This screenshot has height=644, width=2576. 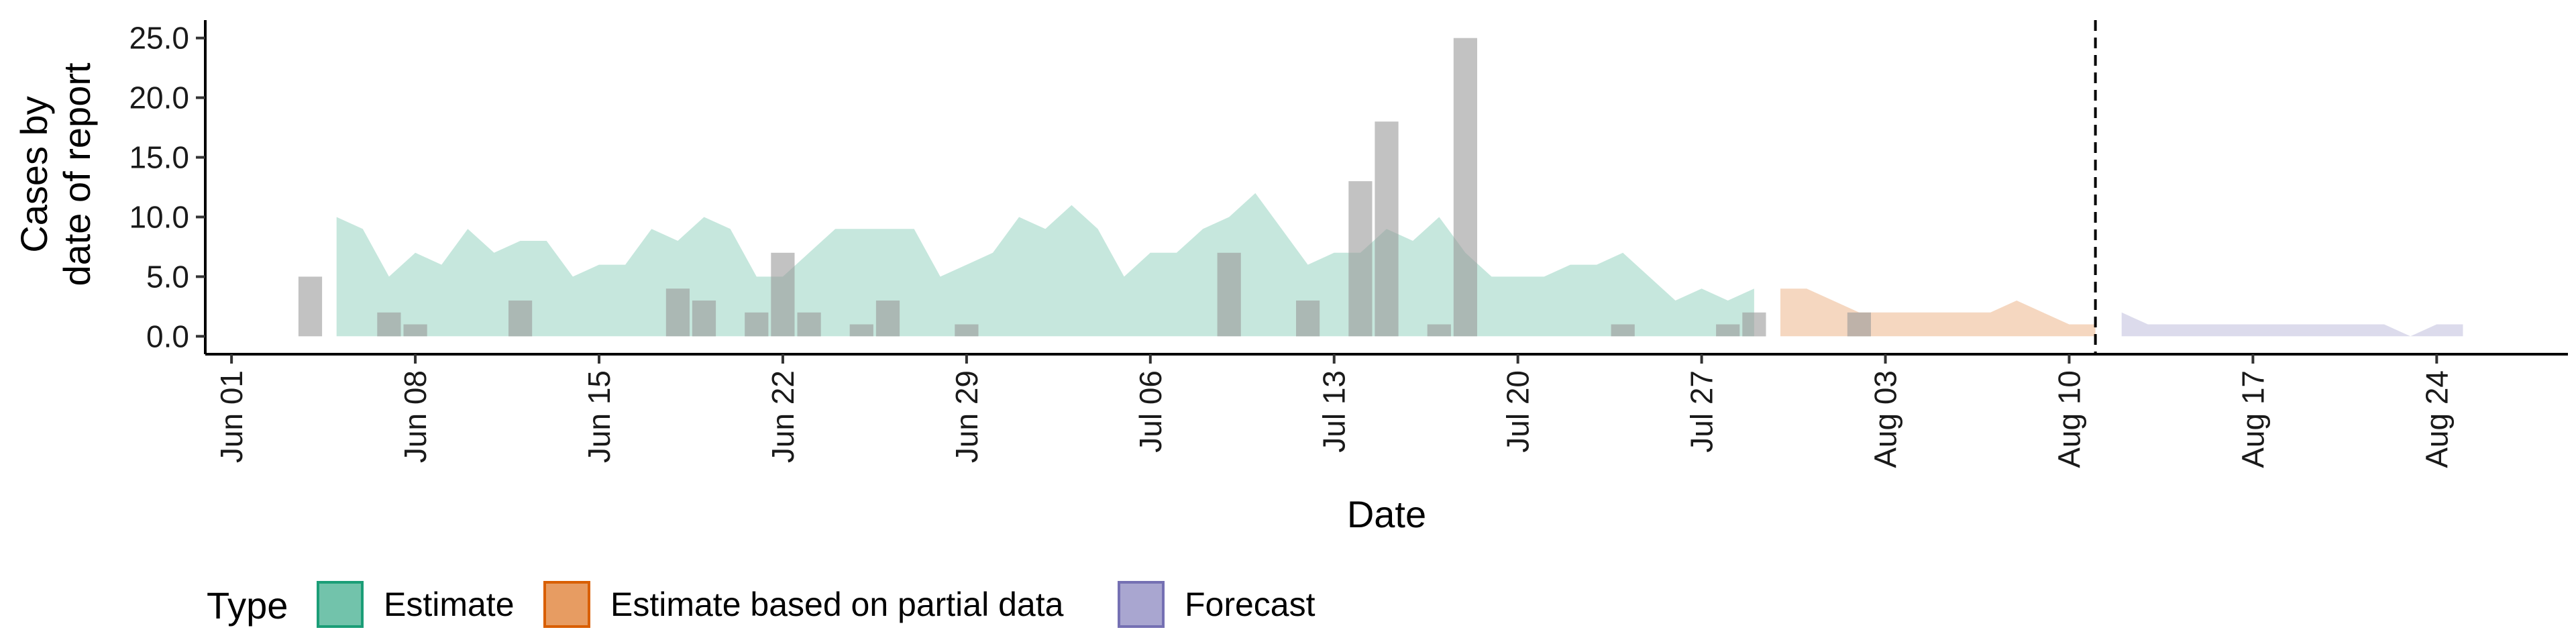 I want to click on y-tick-label: 20.0, so click(x=159, y=97).